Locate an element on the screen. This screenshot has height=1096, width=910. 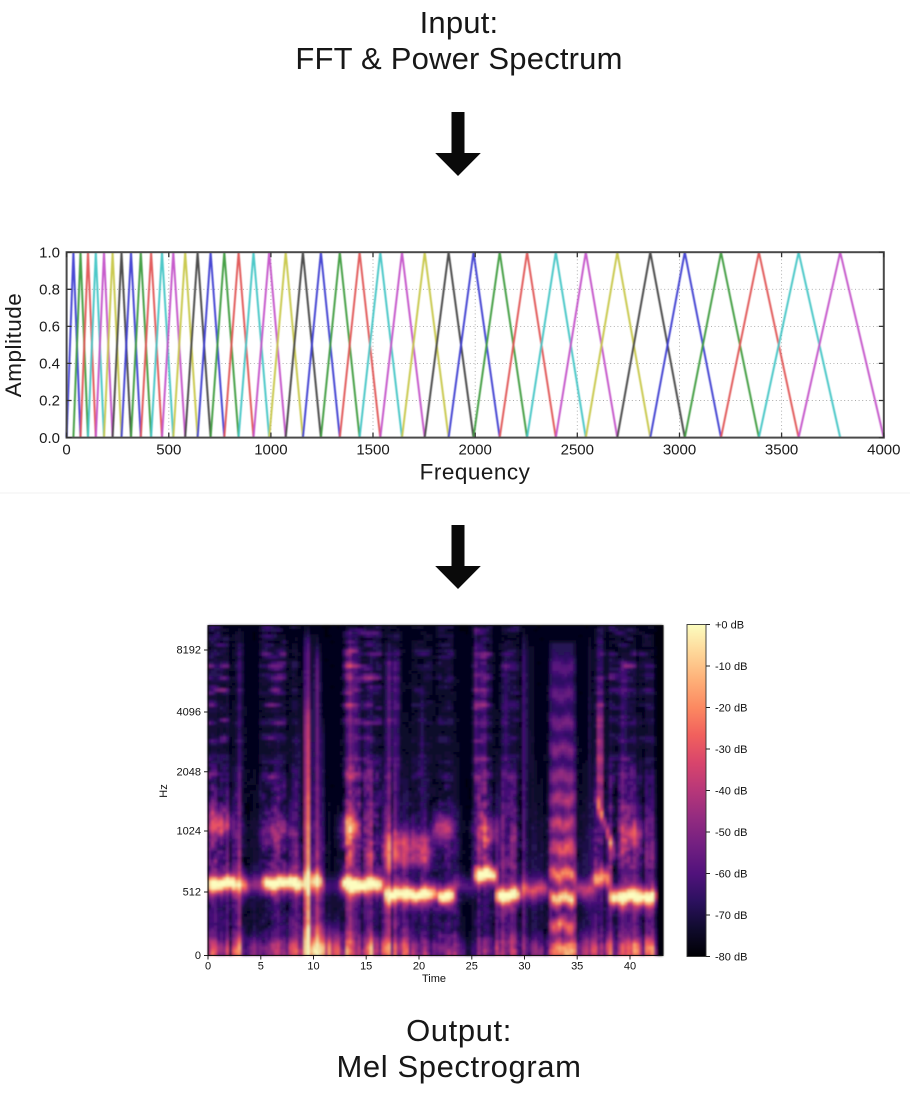
svg-text: 1.0 is located at coordinates (49, 252).